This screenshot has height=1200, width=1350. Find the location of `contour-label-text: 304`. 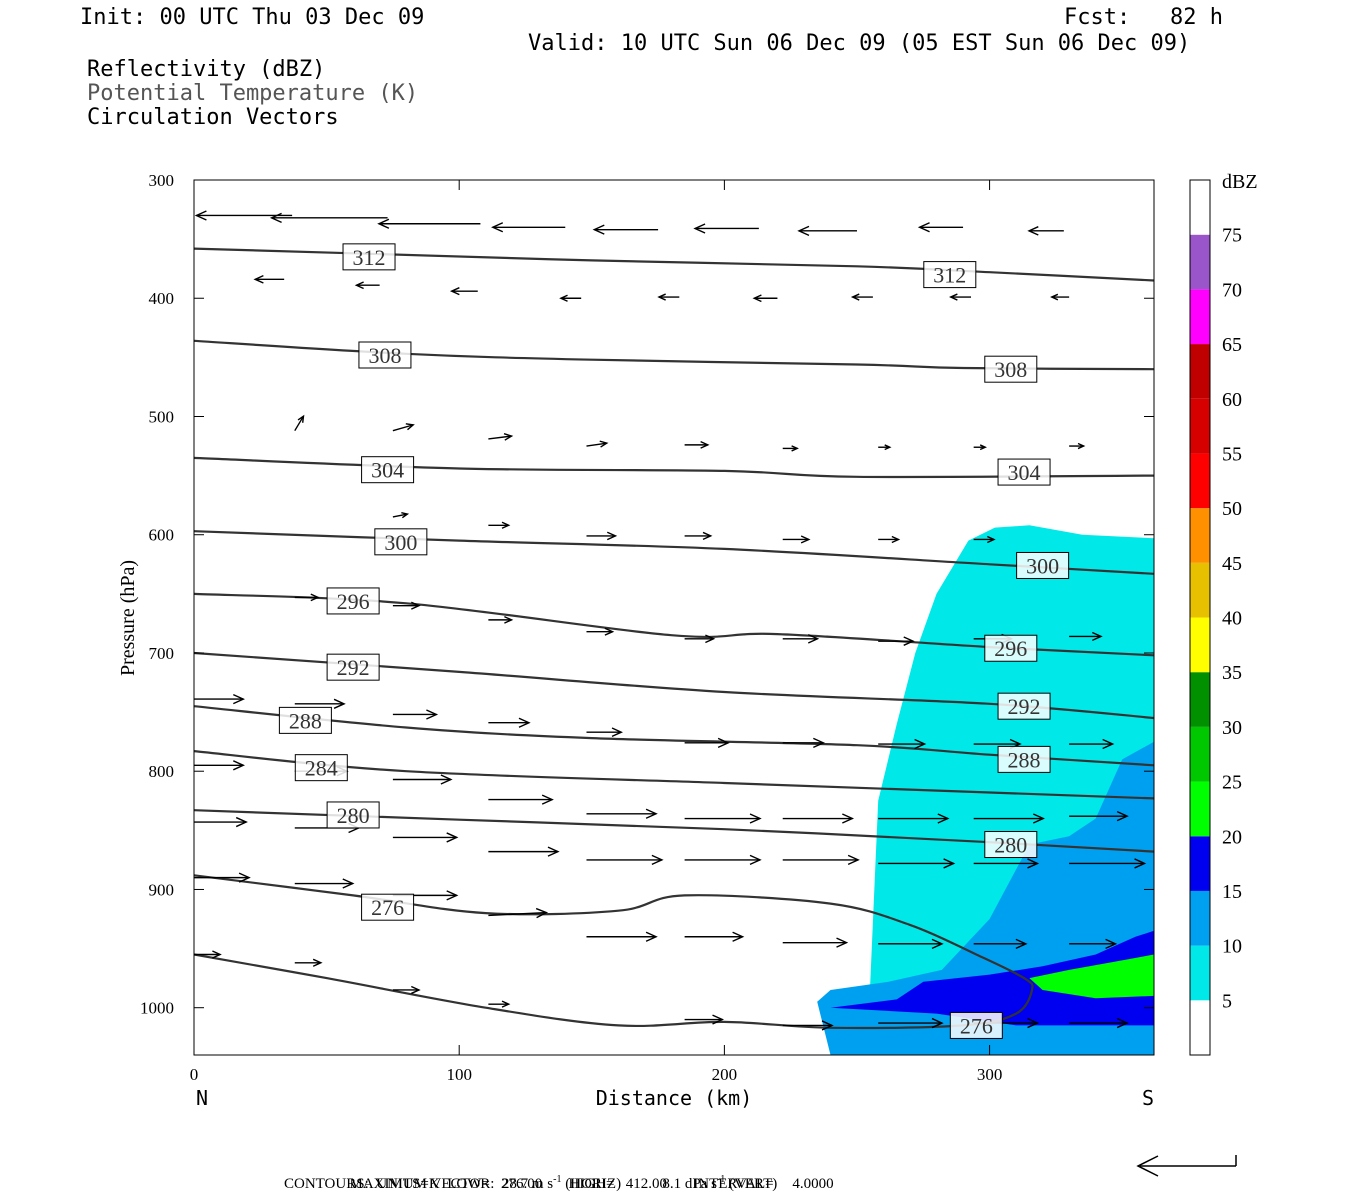

contour-label-text: 304 is located at coordinates (1024, 472).